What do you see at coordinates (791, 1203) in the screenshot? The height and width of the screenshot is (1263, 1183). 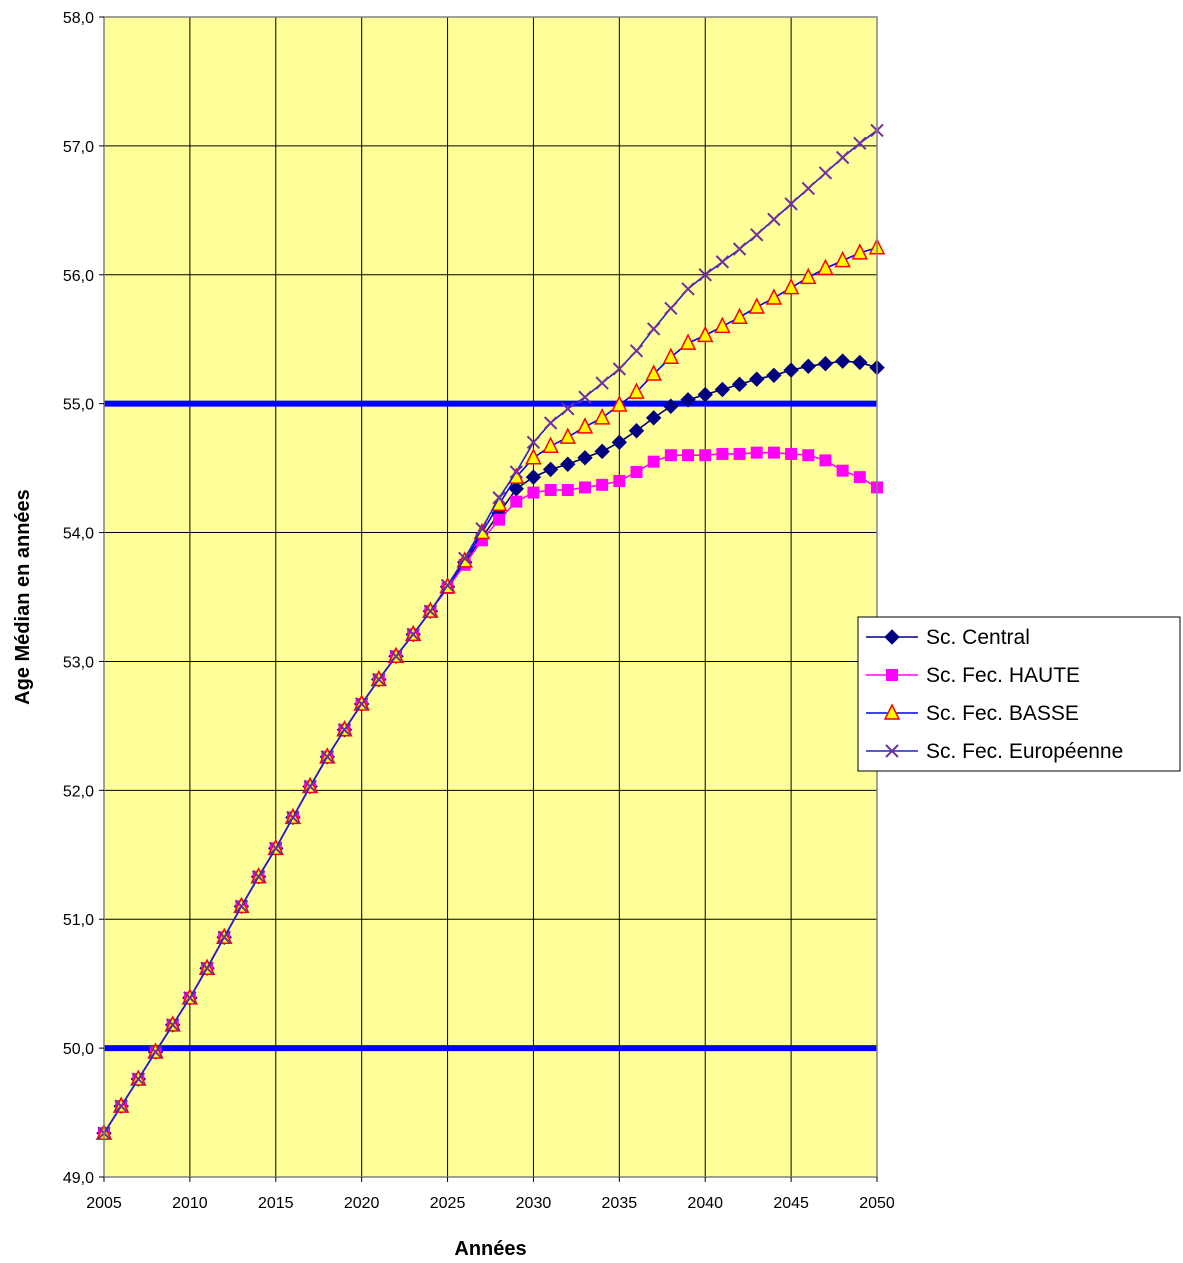 I see `x-tick-label: 2045` at bounding box center [791, 1203].